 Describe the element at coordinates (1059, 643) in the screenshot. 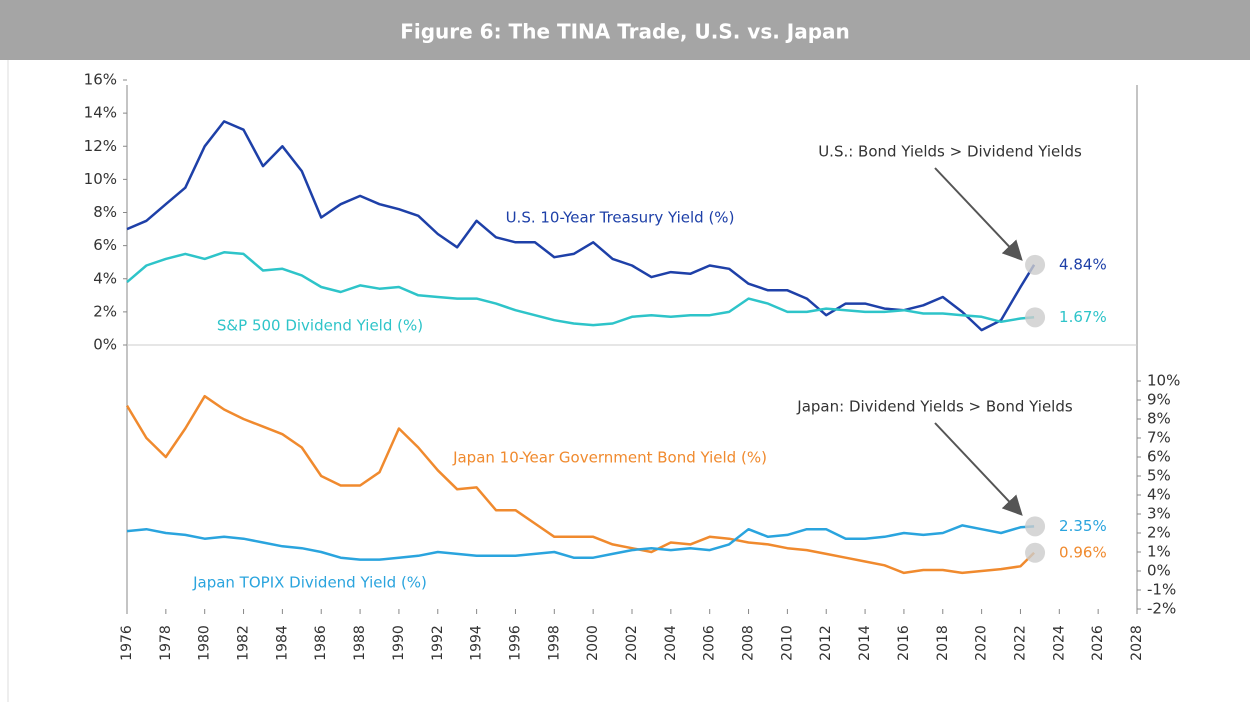

I see `x-tick-label: 2024` at that location.